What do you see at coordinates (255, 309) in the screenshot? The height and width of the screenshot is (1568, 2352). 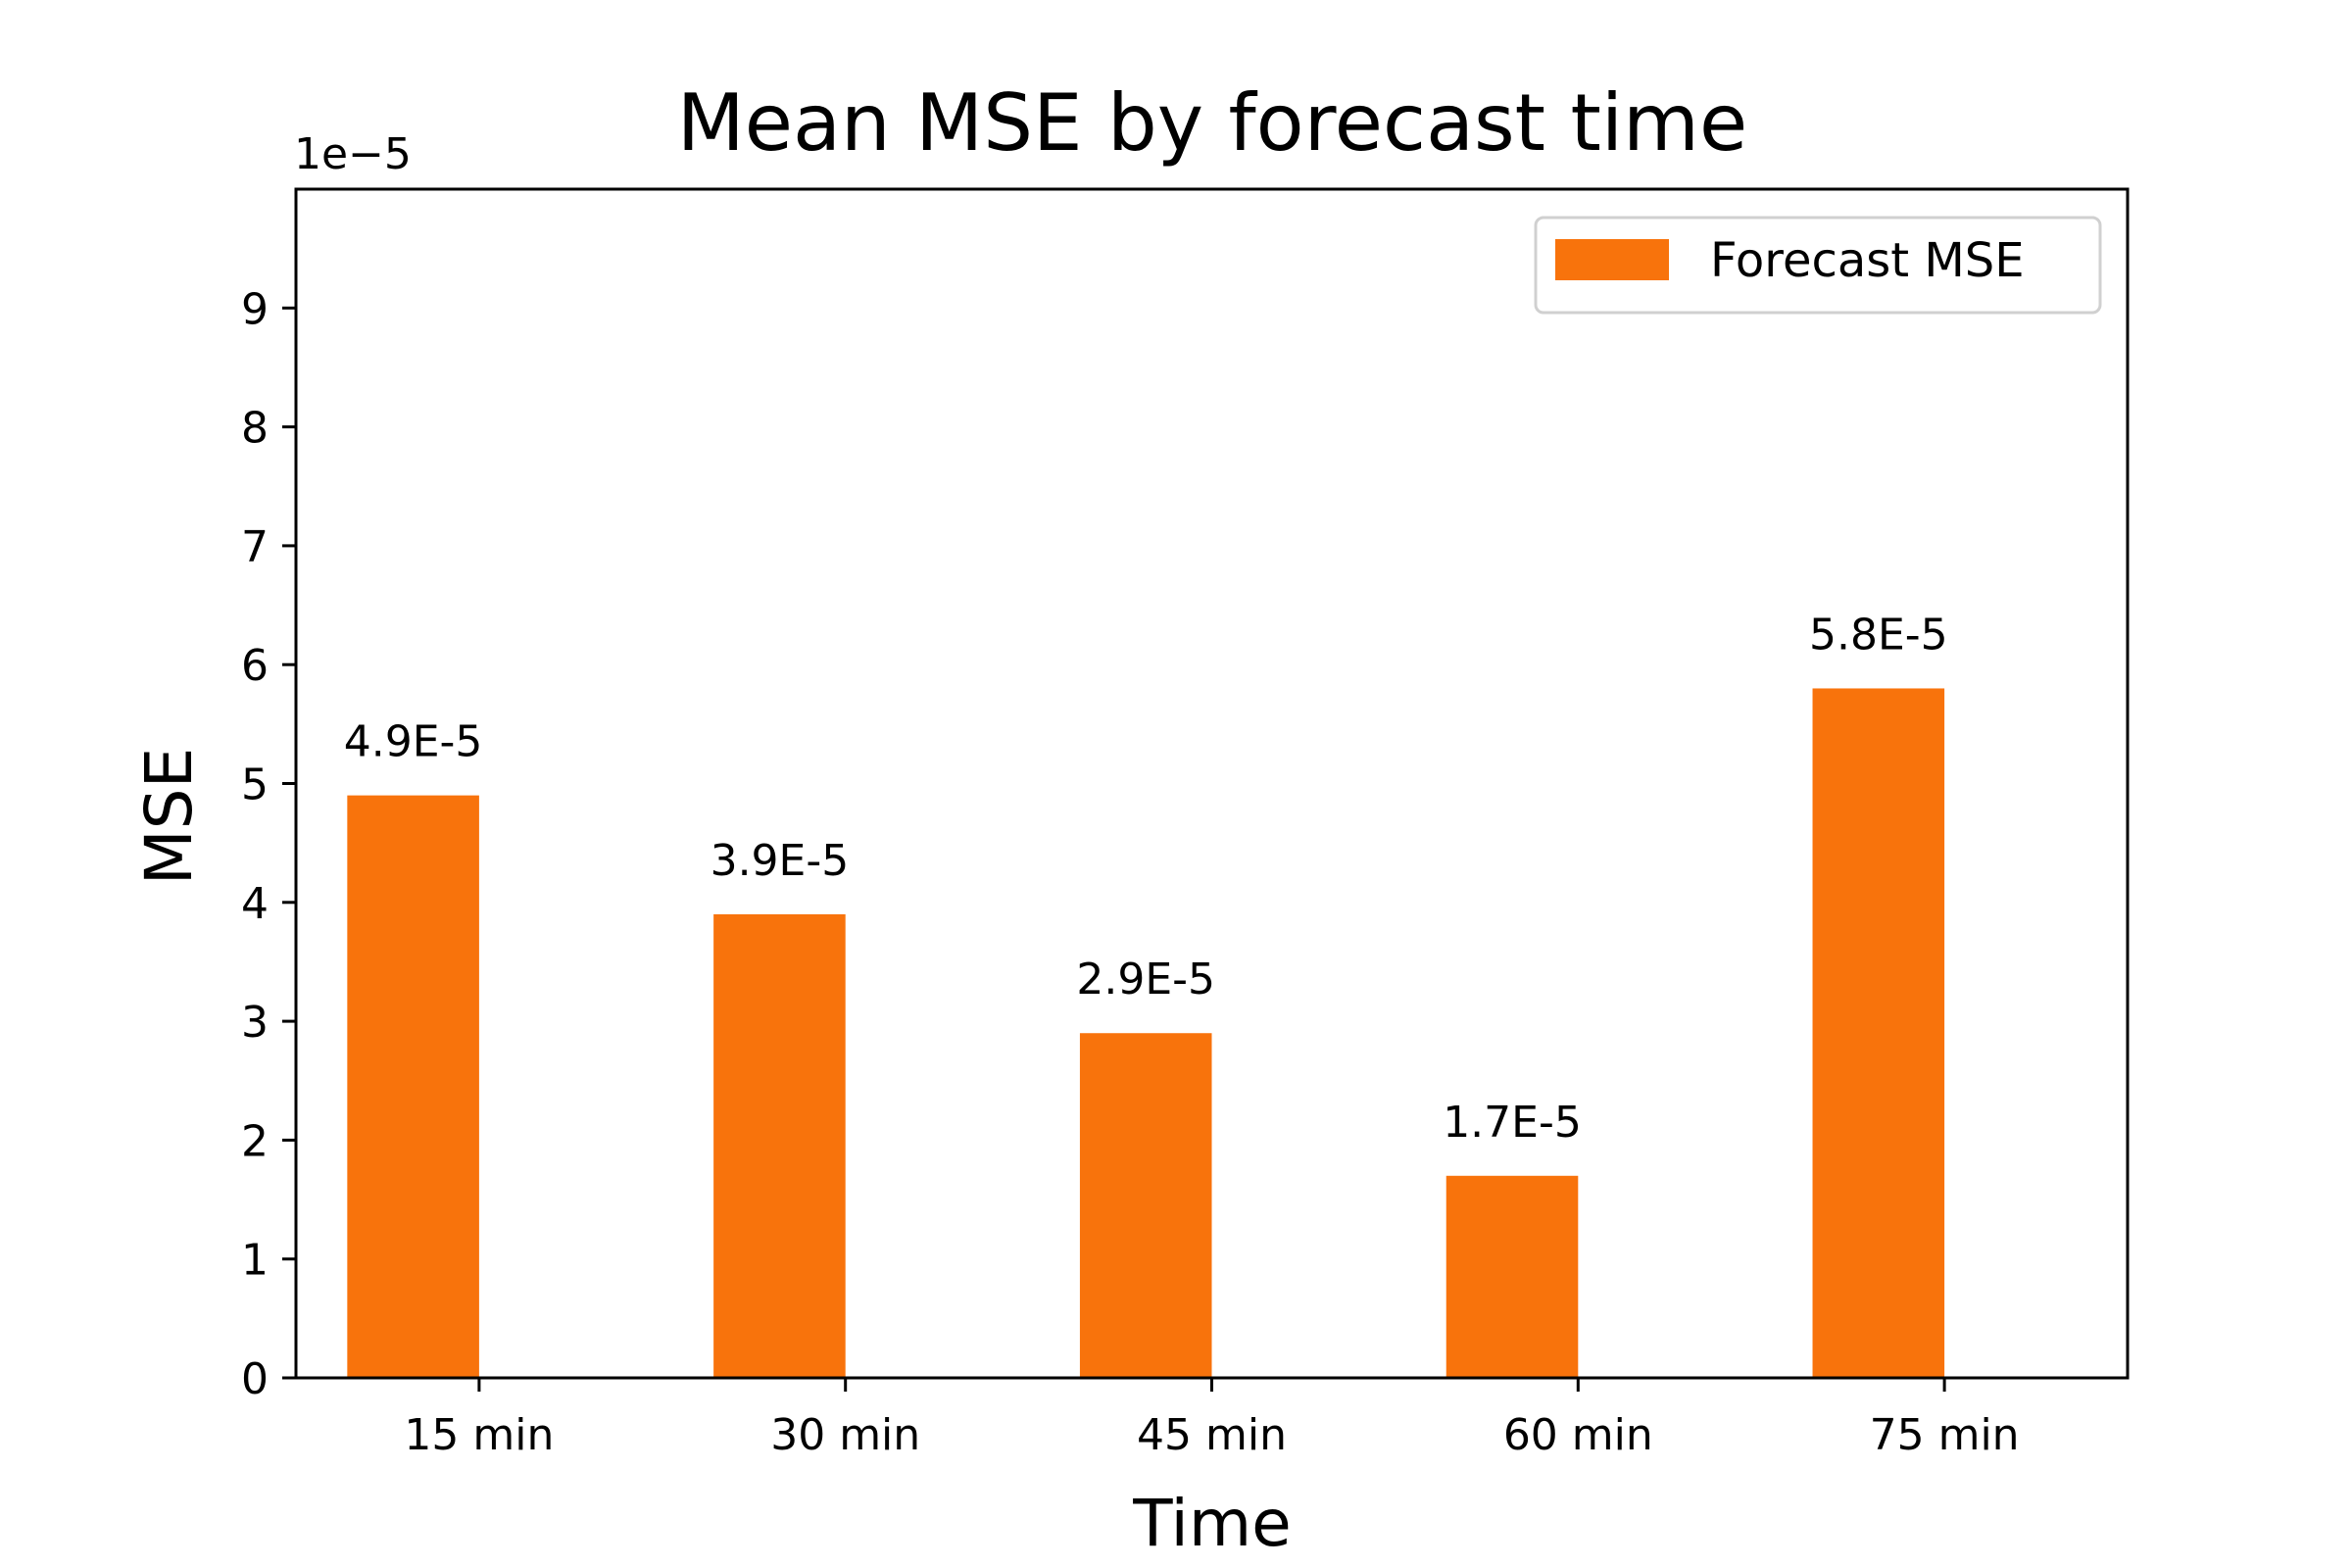 I see `y-tick-label: 9` at bounding box center [255, 309].